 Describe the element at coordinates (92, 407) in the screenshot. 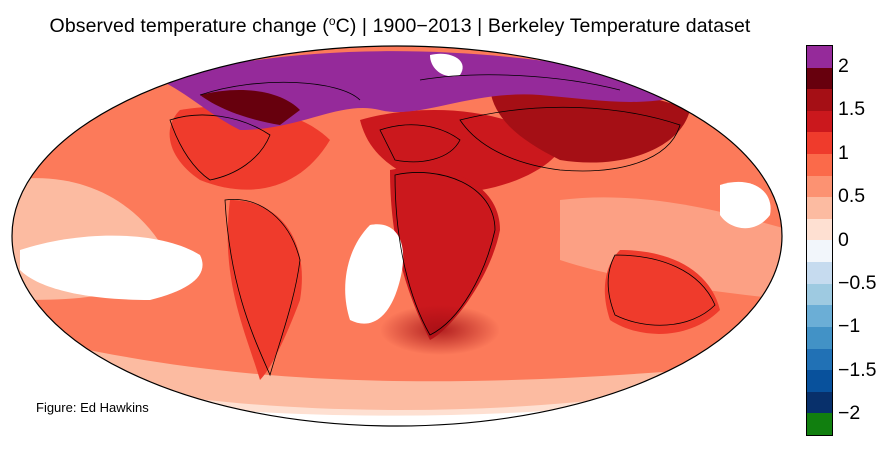

I see `figure-credit: Figure: Ed Hawkins` at that location.